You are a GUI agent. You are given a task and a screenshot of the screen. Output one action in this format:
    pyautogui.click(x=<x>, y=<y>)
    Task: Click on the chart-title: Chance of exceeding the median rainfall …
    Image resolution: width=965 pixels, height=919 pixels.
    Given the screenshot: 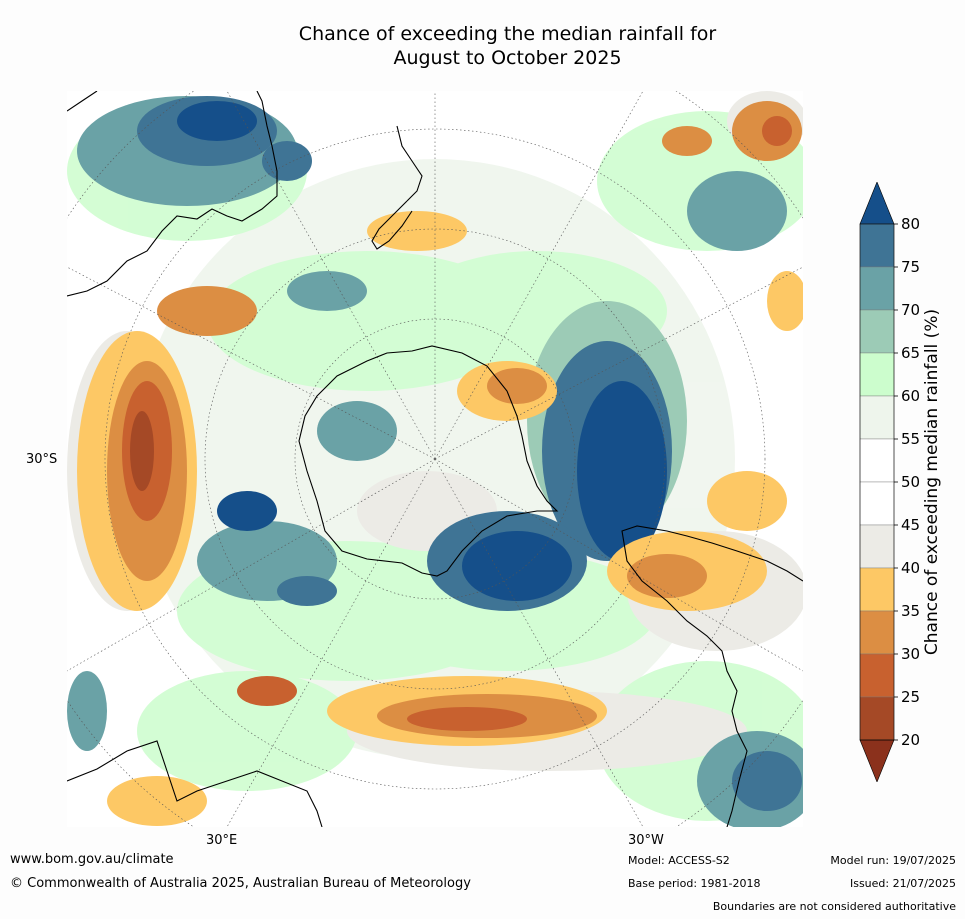 What is the action you would take?
    pyautogui.click(x=482, y=46)
    